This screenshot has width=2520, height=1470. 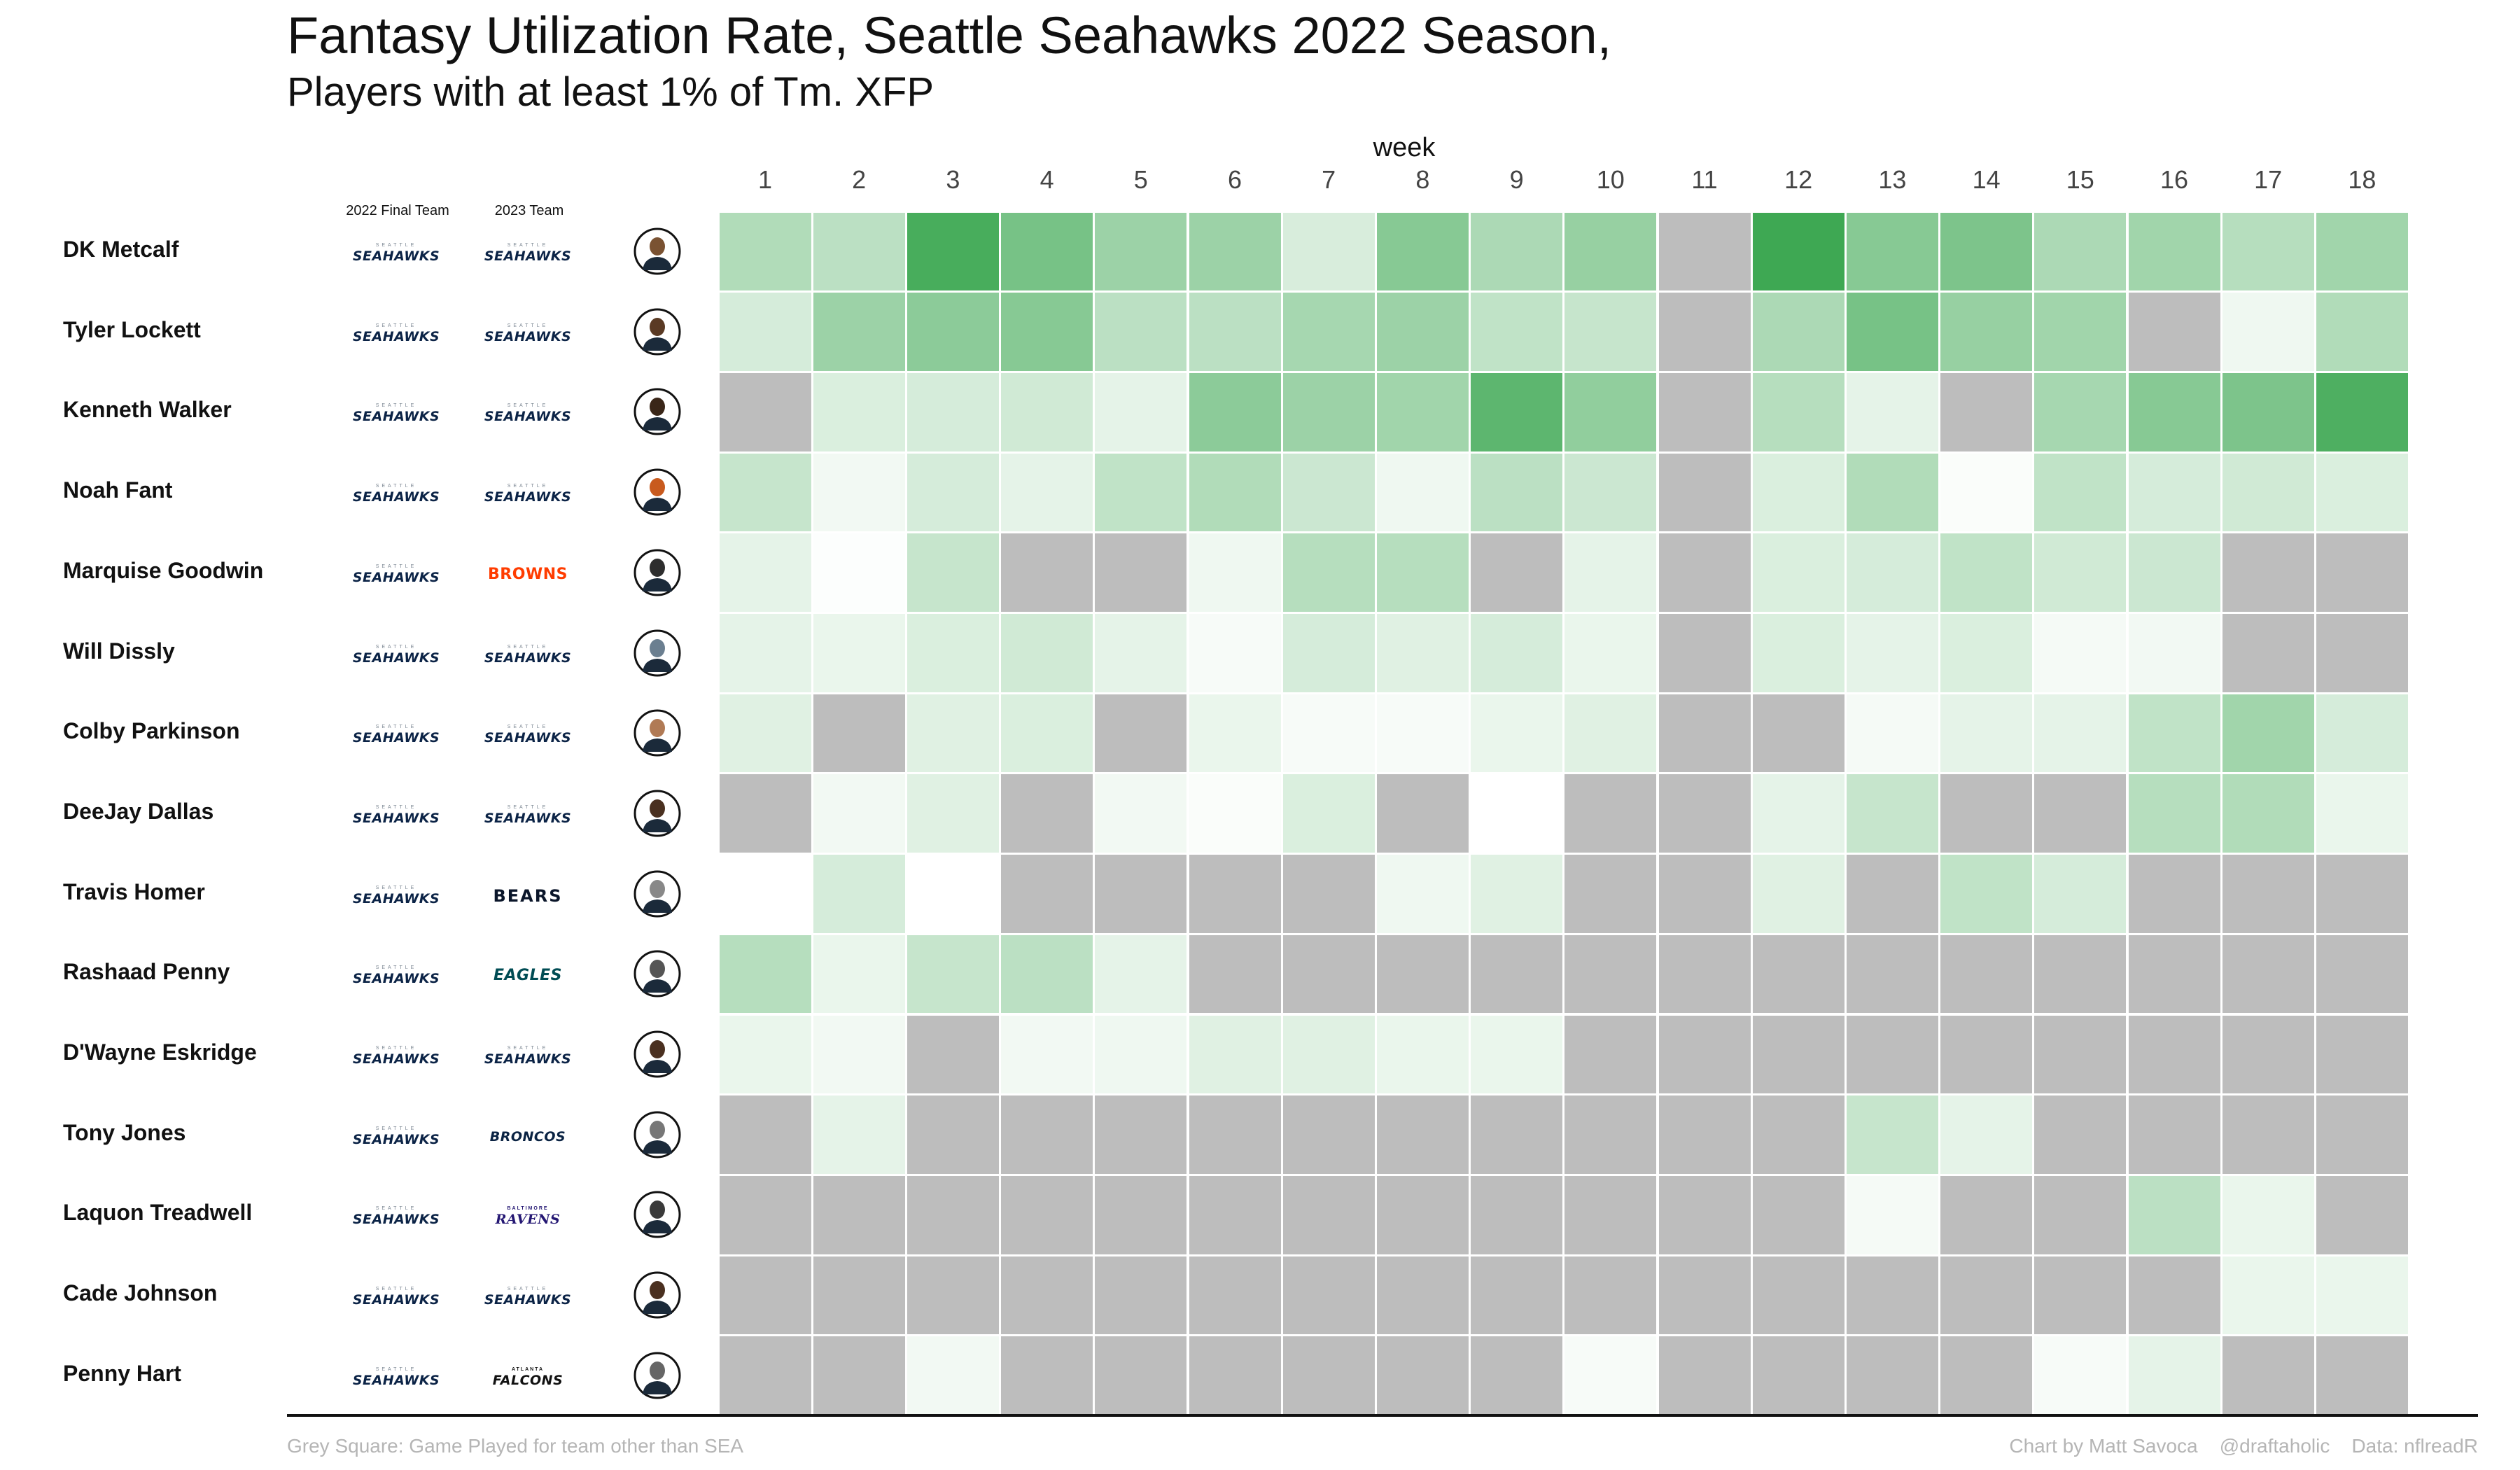 What do you see at coordinates (118, 490) in the screenshot?
I see `player-name: Noah Fant` at bounding box center [118, 490].